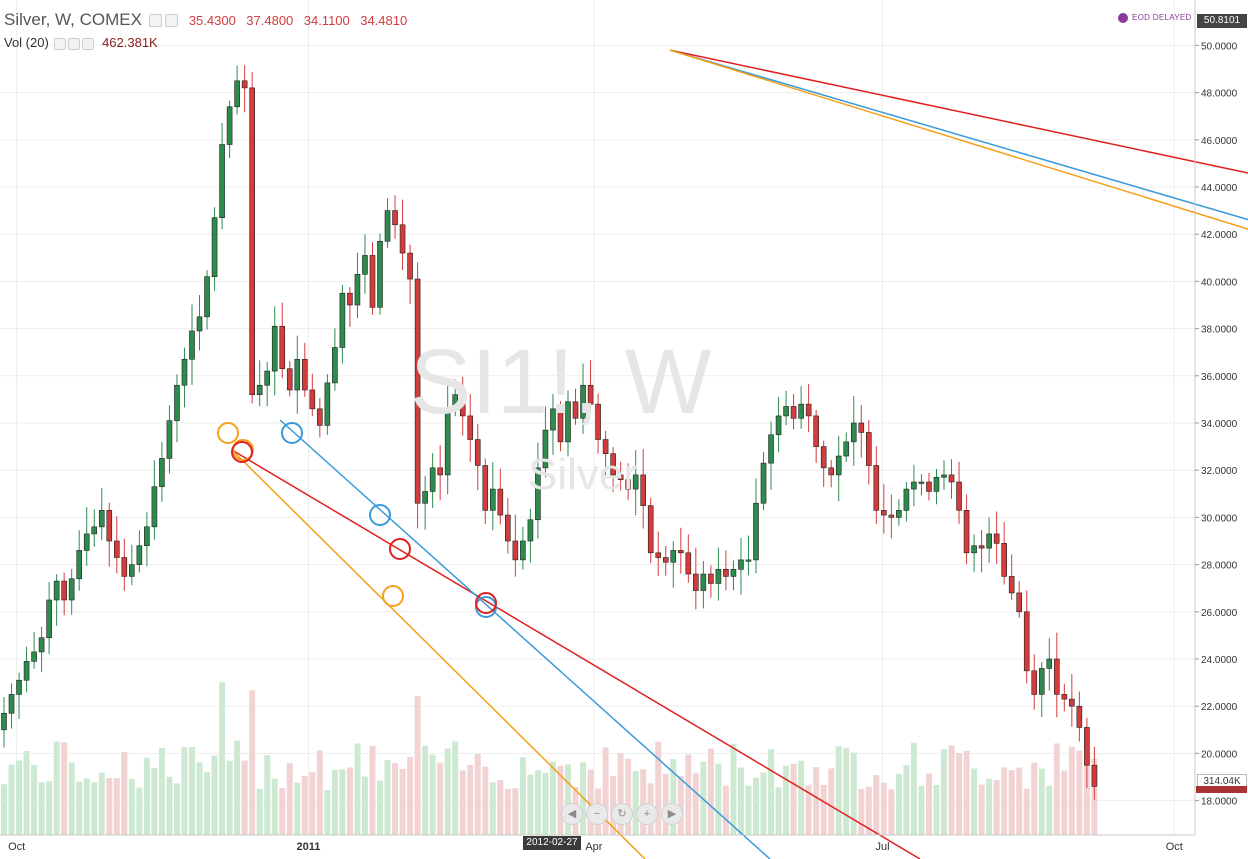 The image size is (1248, 859). I want to click on volume-label: Vol (20), so click(26, 42).